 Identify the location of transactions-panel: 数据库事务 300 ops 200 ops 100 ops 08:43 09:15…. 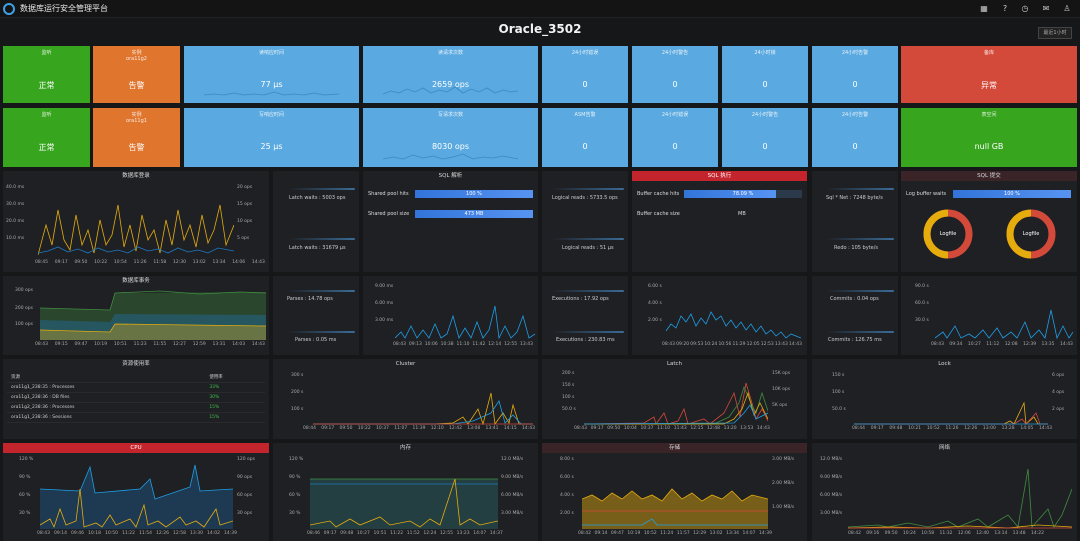
(136, 315).